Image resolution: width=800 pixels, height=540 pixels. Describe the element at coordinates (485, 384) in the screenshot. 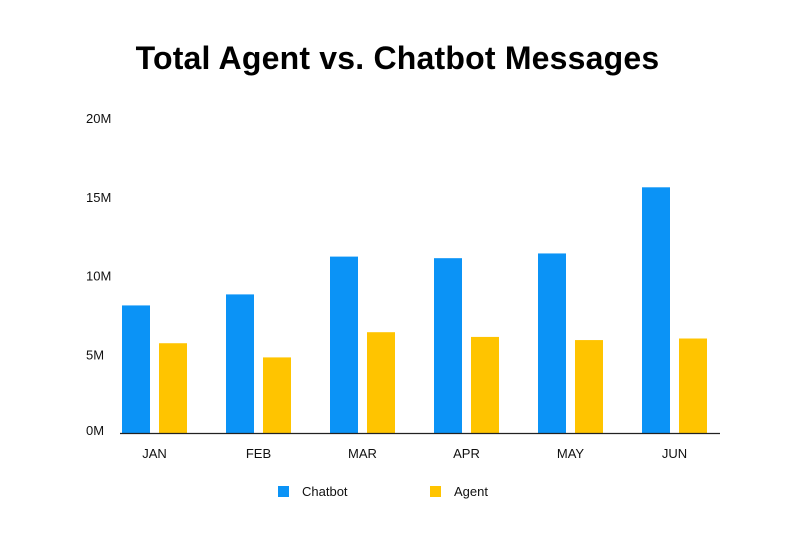

I see `bar-agent-apr` at that location.